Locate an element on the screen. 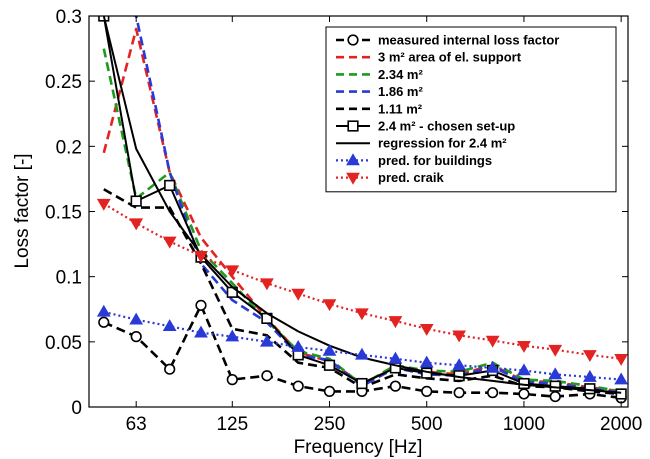 The height and width of the screenshot is (459, 650). legend-item: pred. for buildings is located at coordinates (414, 160).